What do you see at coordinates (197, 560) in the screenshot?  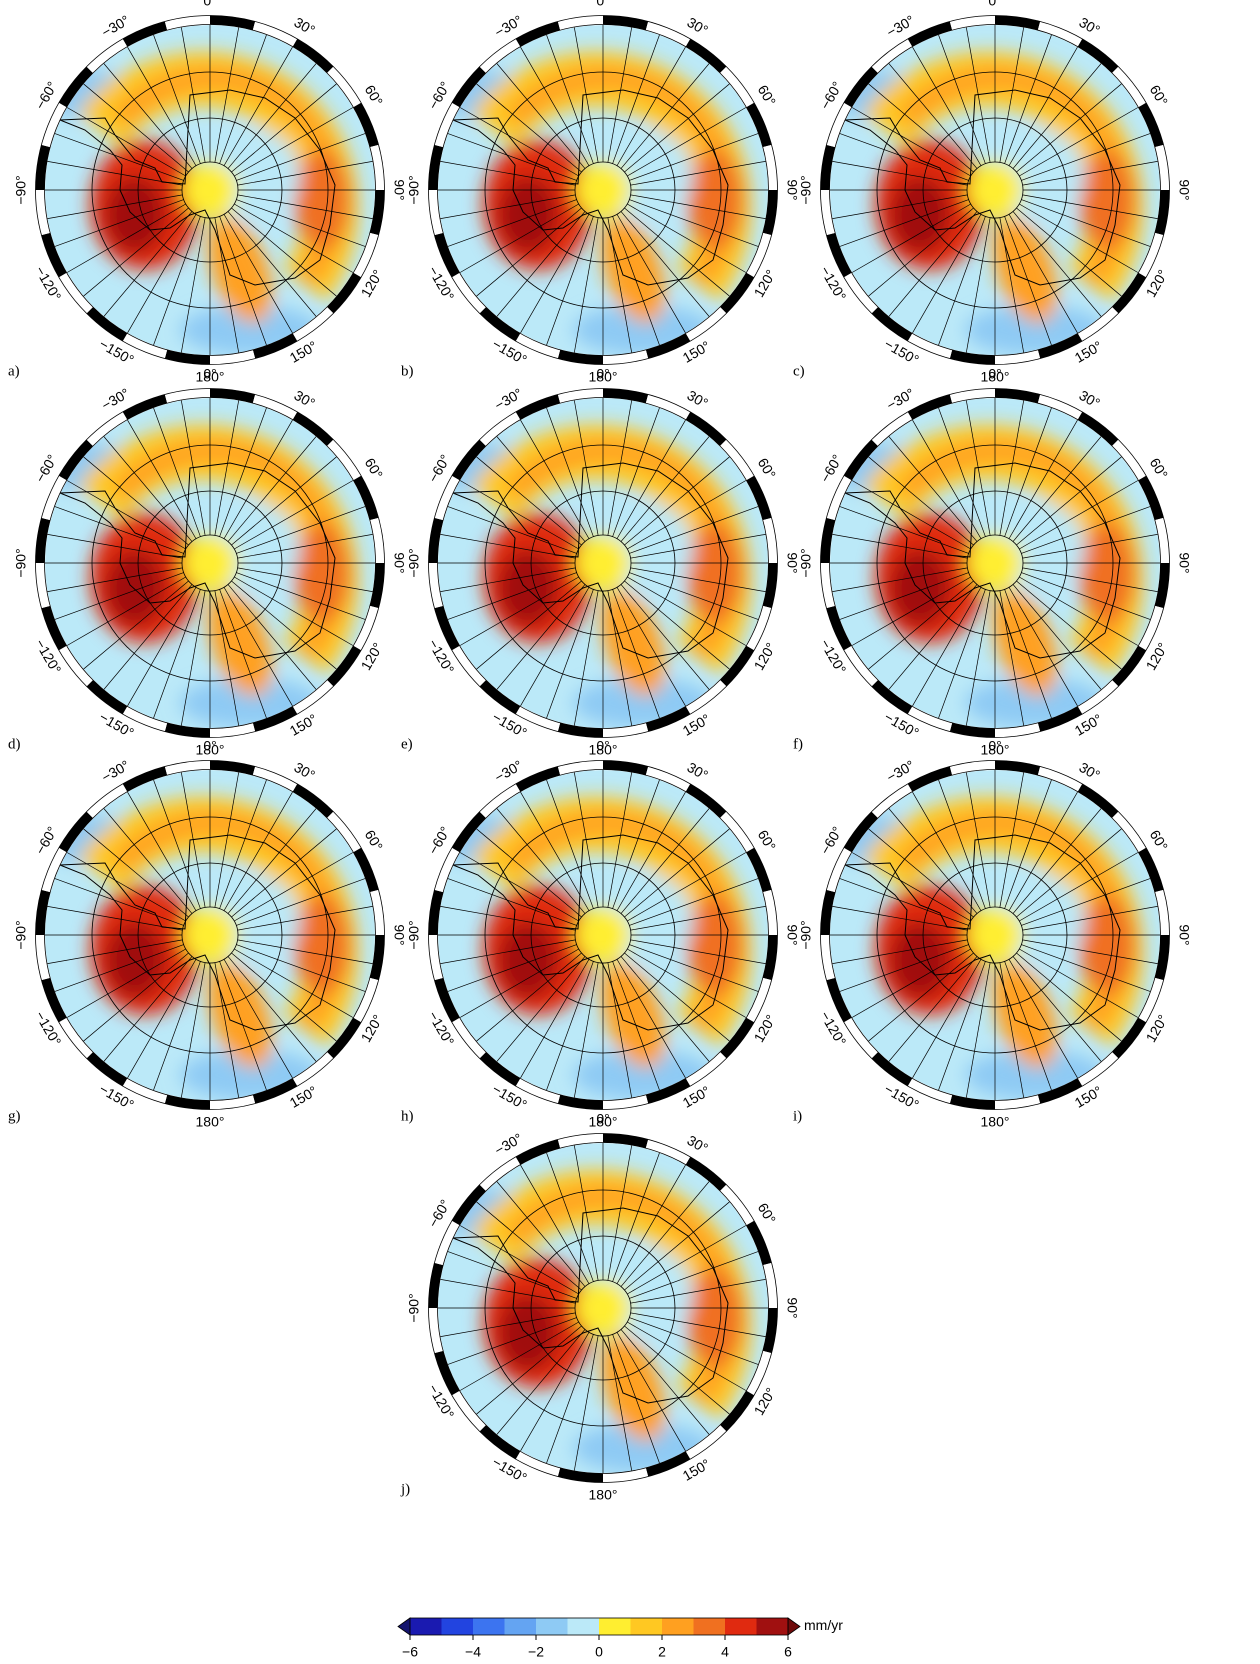 I see `coastline` at bounding box center [197, 560].